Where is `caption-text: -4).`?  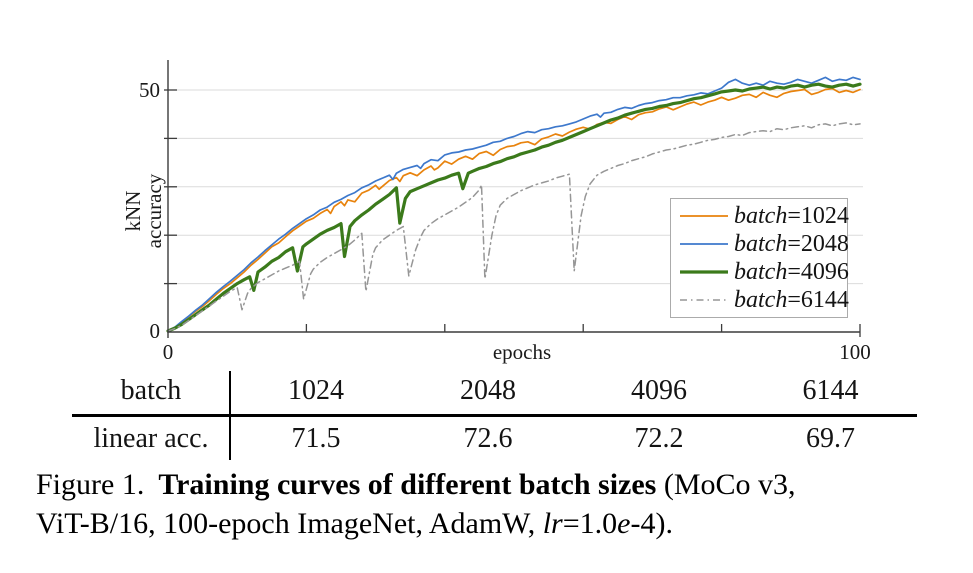
caption-text: -4). is located at coordinates (651, 523).